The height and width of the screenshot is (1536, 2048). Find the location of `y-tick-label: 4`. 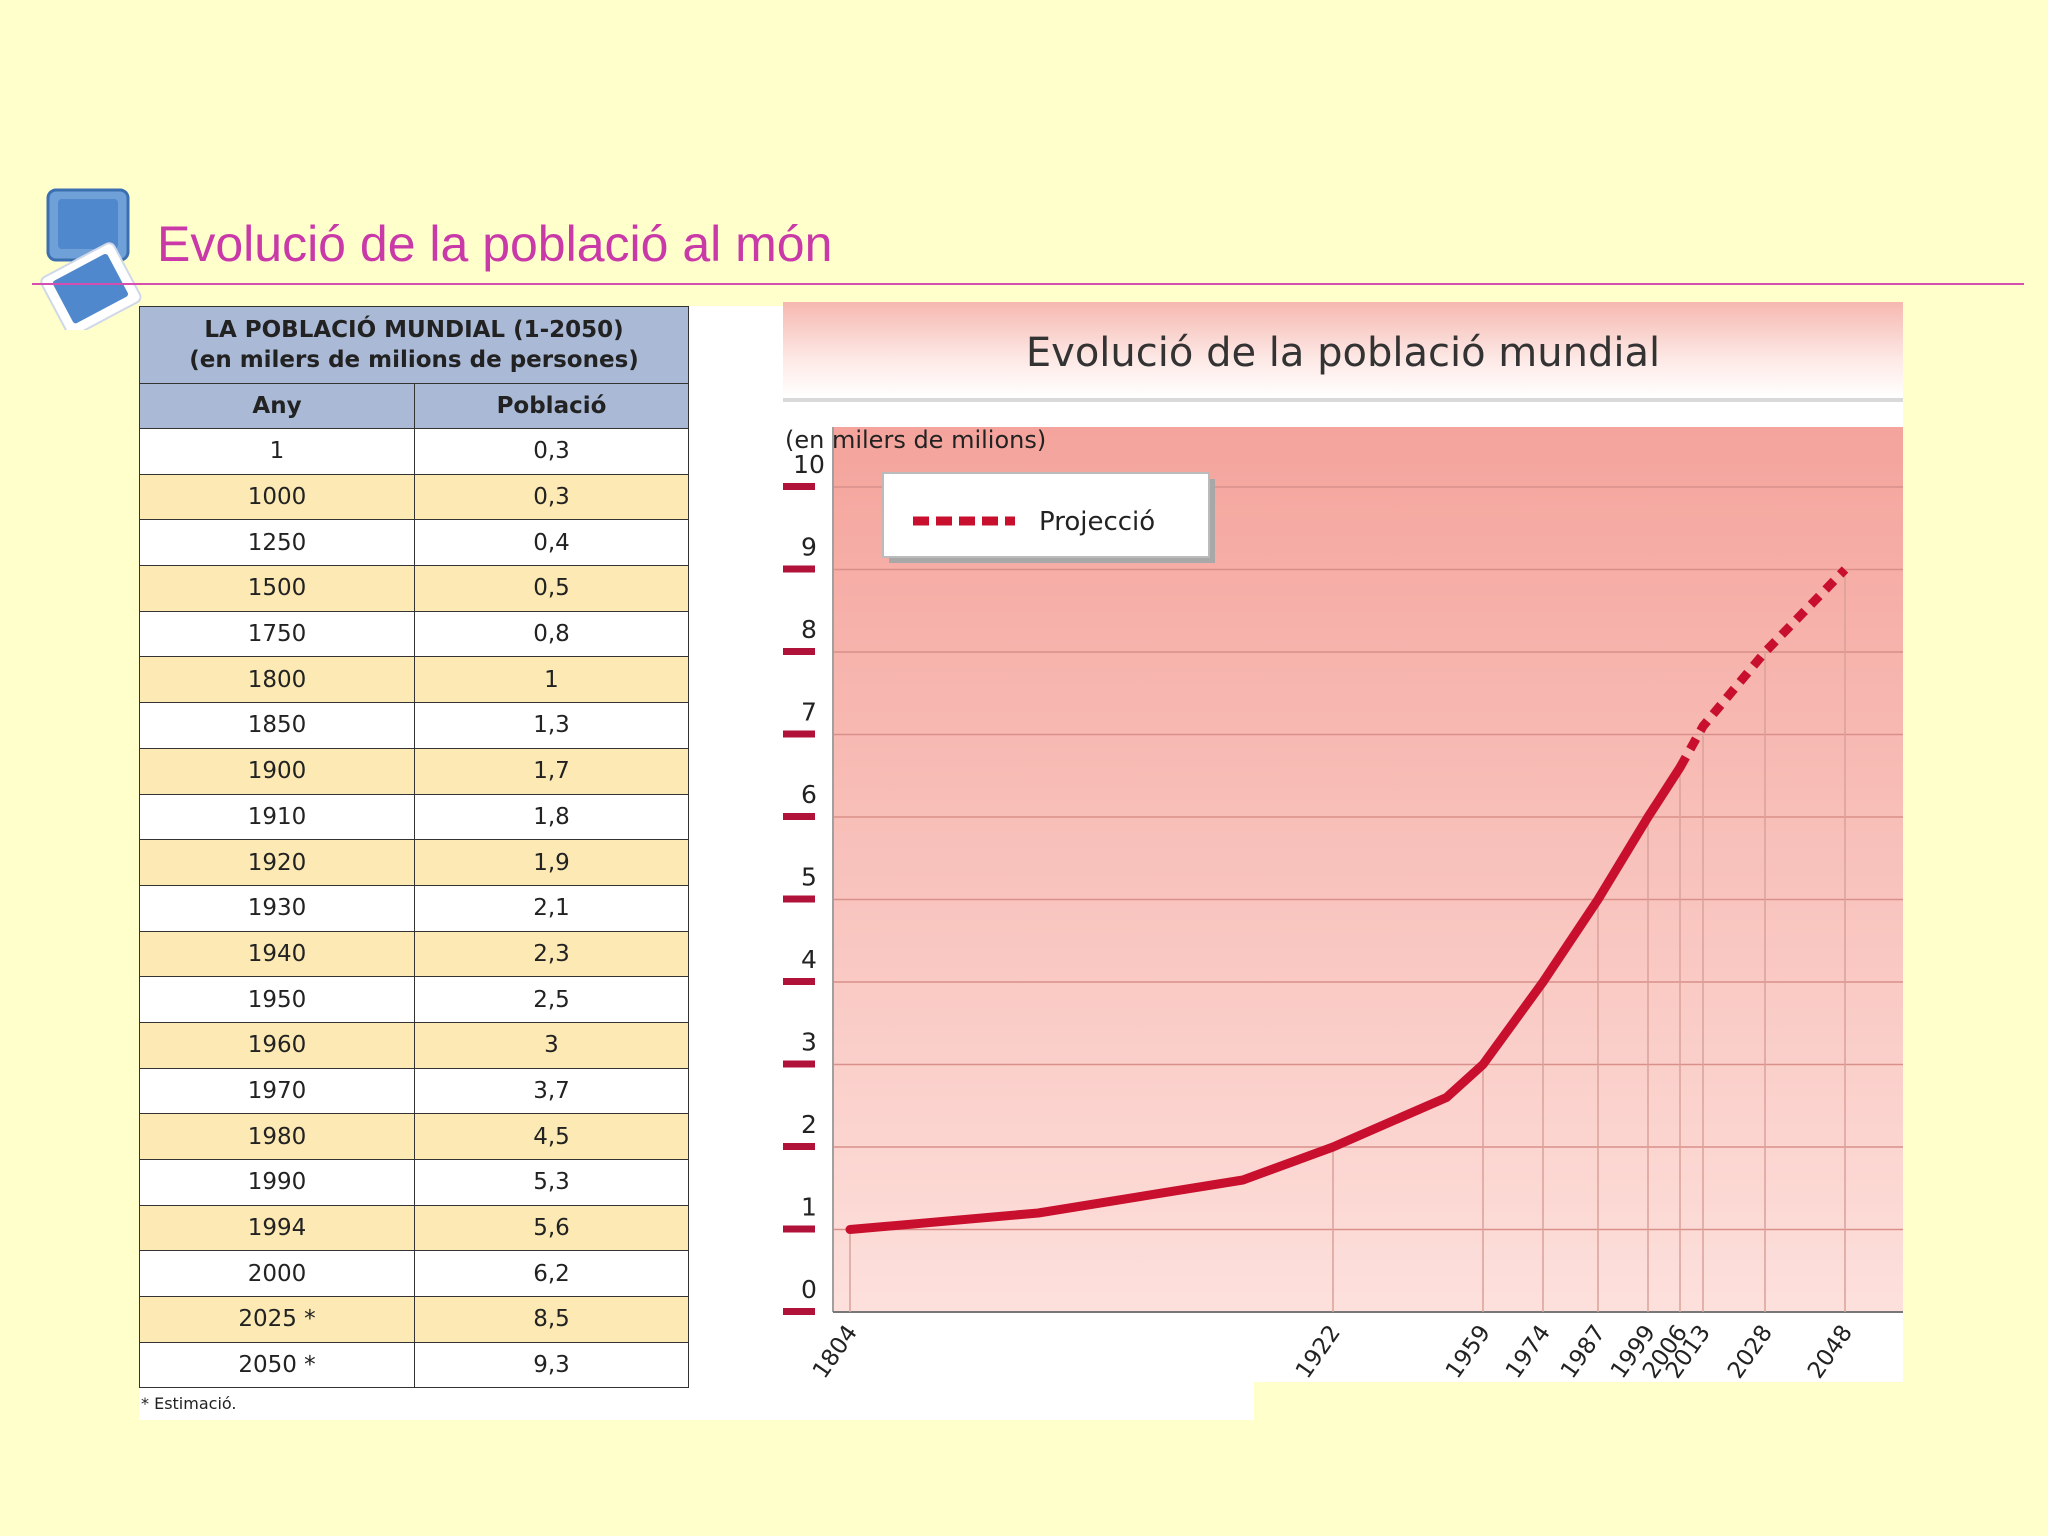

y-tick-label: 4 is located at coordinates (809, 959).